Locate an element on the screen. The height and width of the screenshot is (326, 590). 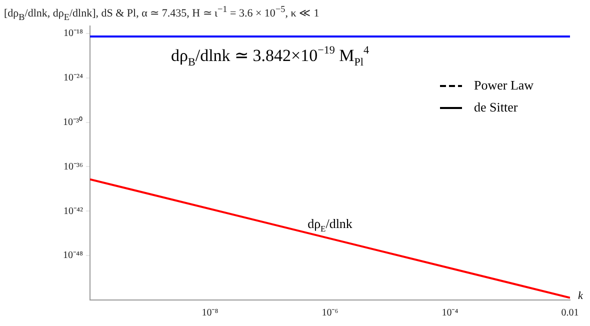
legend-label: de Sitter is located at coordinates (496, 106).